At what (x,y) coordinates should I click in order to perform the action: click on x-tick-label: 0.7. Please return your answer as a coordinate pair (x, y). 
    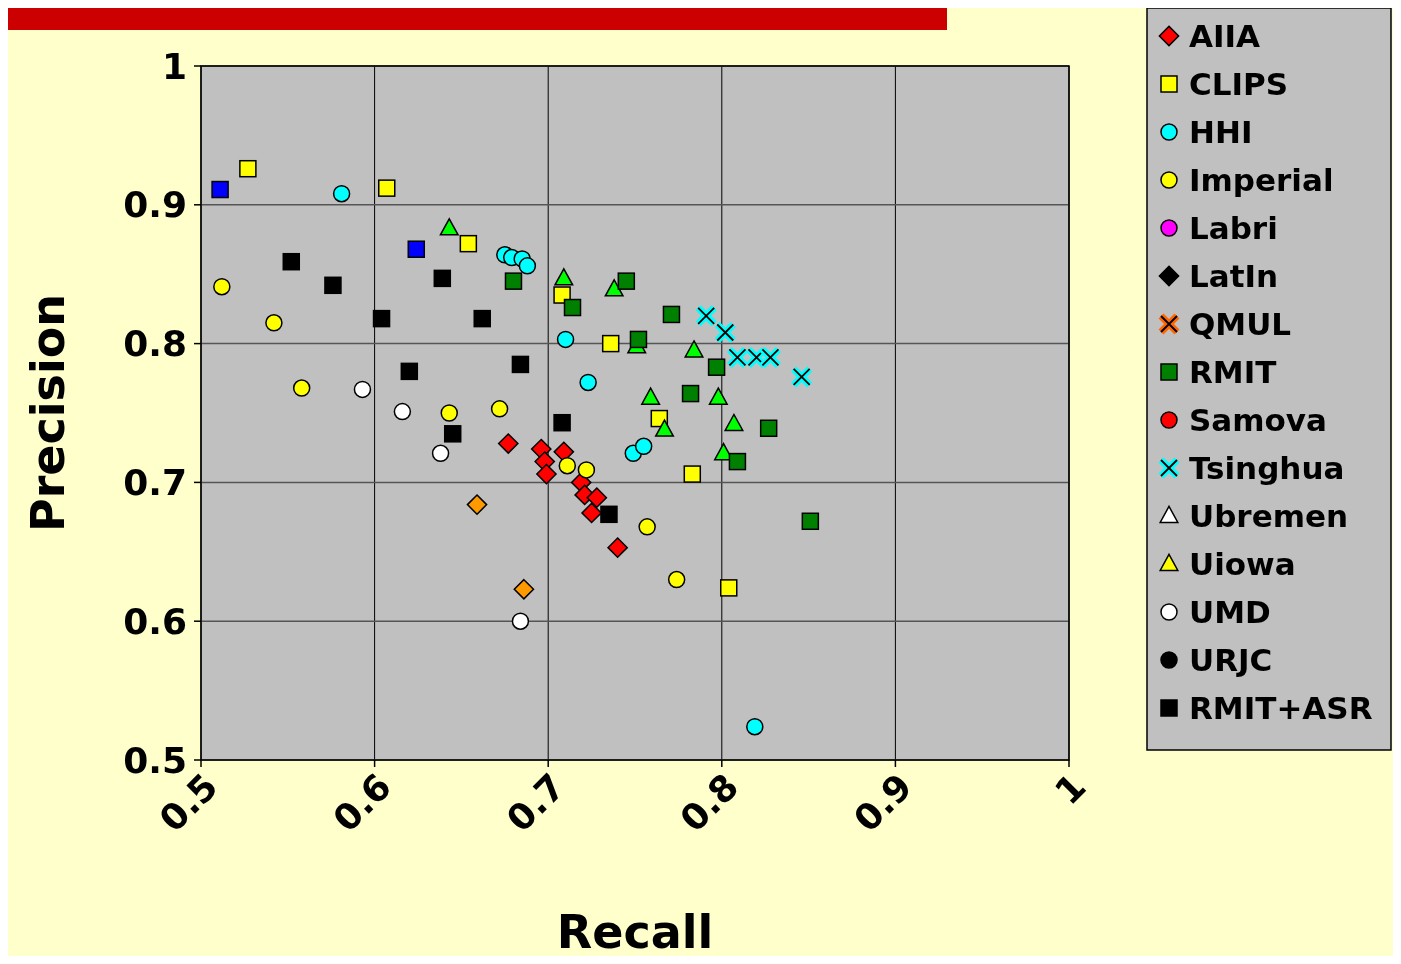
    Looking at the image, I should click on (535, 802).